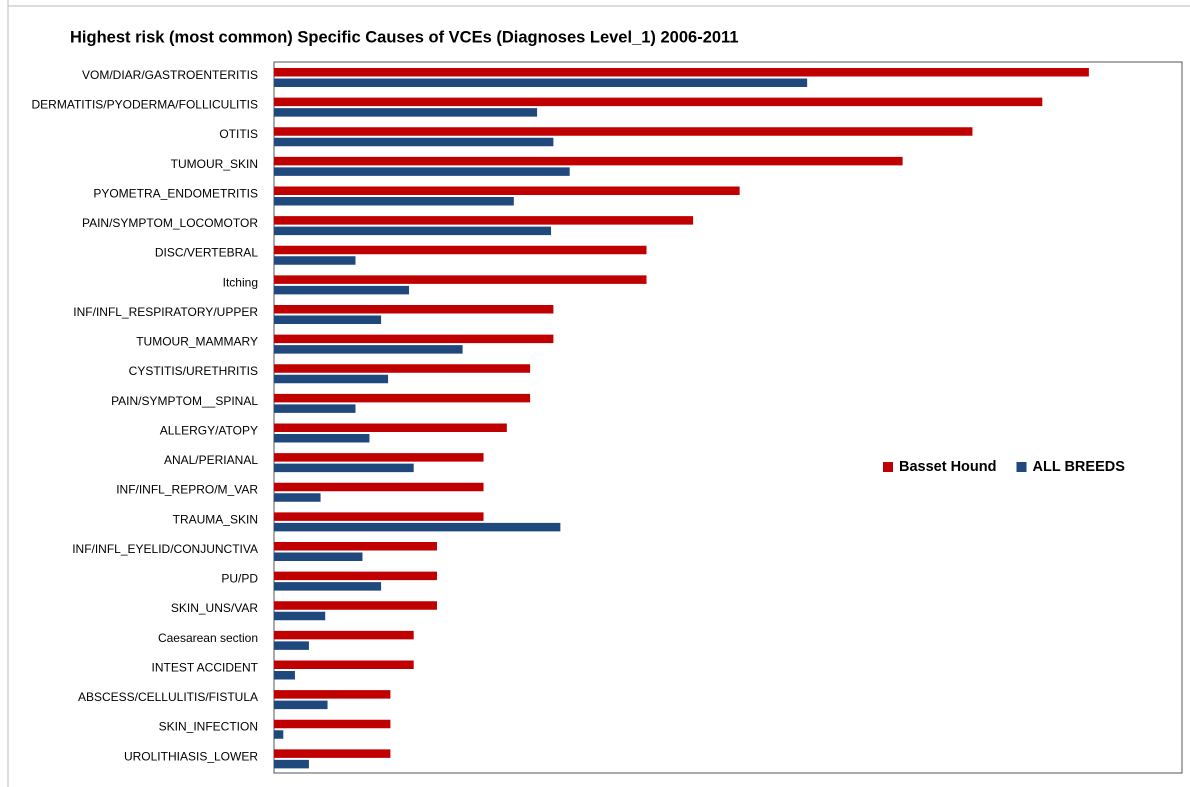 This screenshot has width=1190, height=787. Describe the element at coordinates (208, 638) in the screenshot. I see `y-tick-label: Caesarean section` at that location.